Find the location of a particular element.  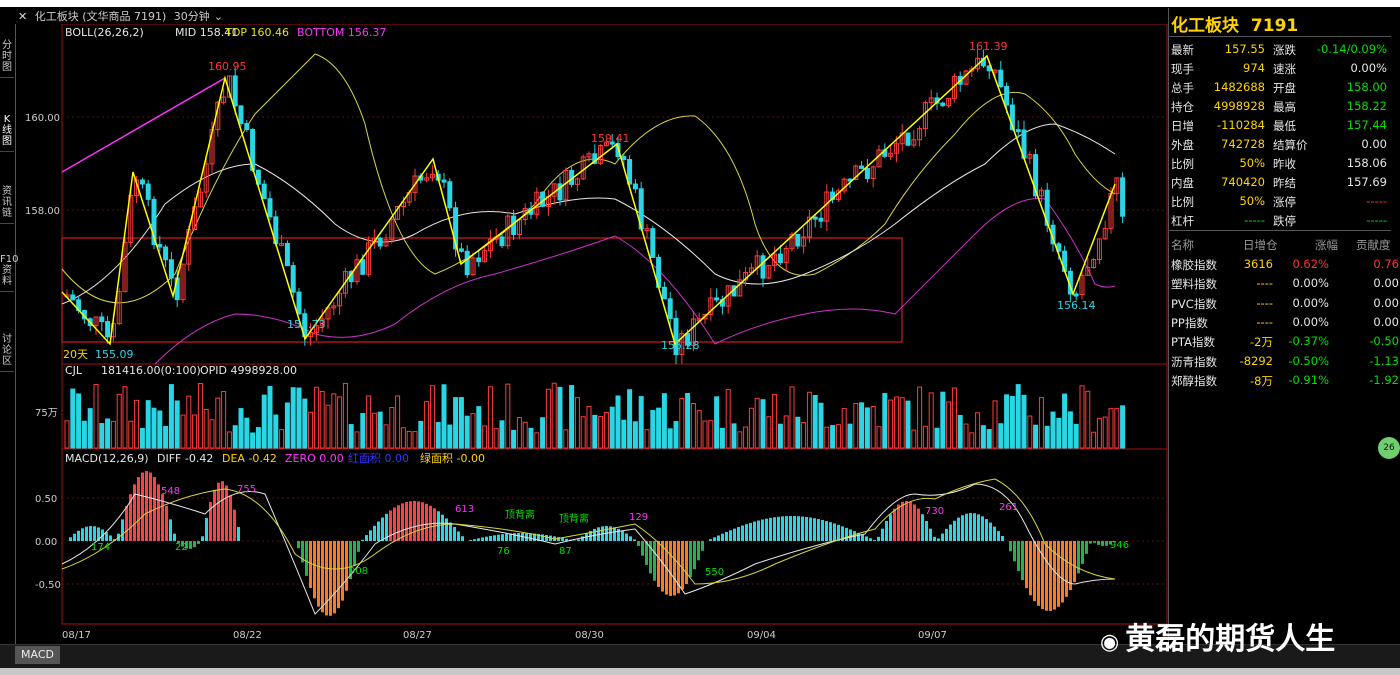

component-row: 橡胶指数 3616 0.62% 0.76 is located at coordinates (1284, 264).